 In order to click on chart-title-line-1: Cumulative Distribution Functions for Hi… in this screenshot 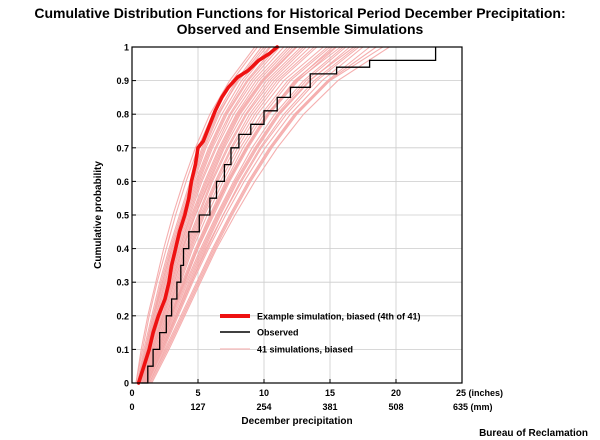, I will do `click(300, 13)`.